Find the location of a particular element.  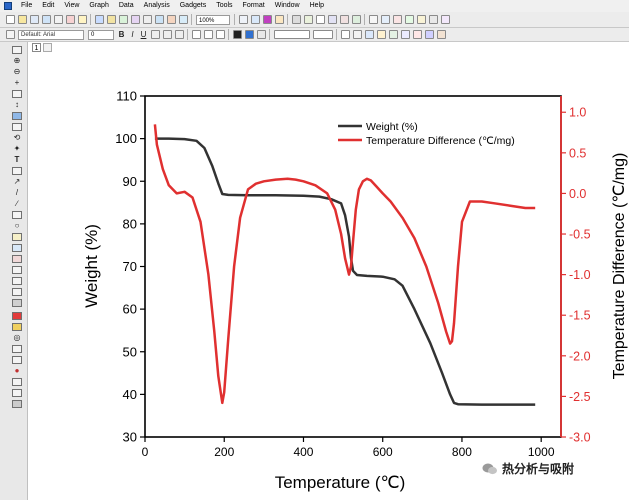

image-tool-icon is located at coordinates (17, 382).